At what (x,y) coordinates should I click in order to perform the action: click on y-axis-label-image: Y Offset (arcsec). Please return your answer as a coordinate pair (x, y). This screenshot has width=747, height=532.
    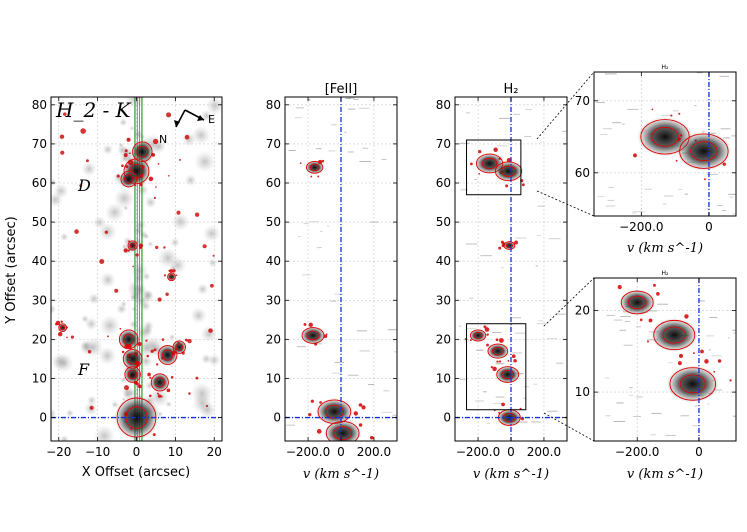
    Looking at the image, I should click on (11, 270).